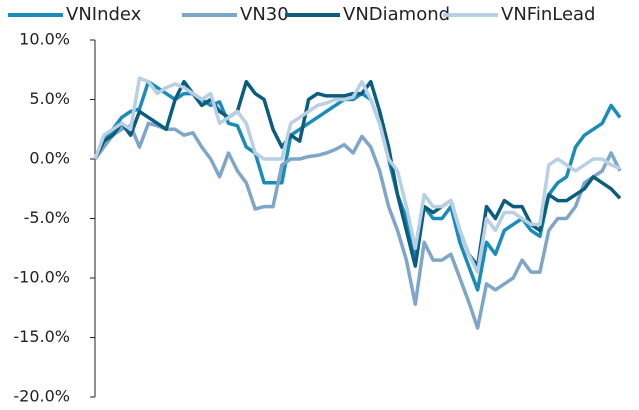  Describe the element at coordinates (548, 14) in the screenshot. I see `legend-label: VNFinLead` at that location.